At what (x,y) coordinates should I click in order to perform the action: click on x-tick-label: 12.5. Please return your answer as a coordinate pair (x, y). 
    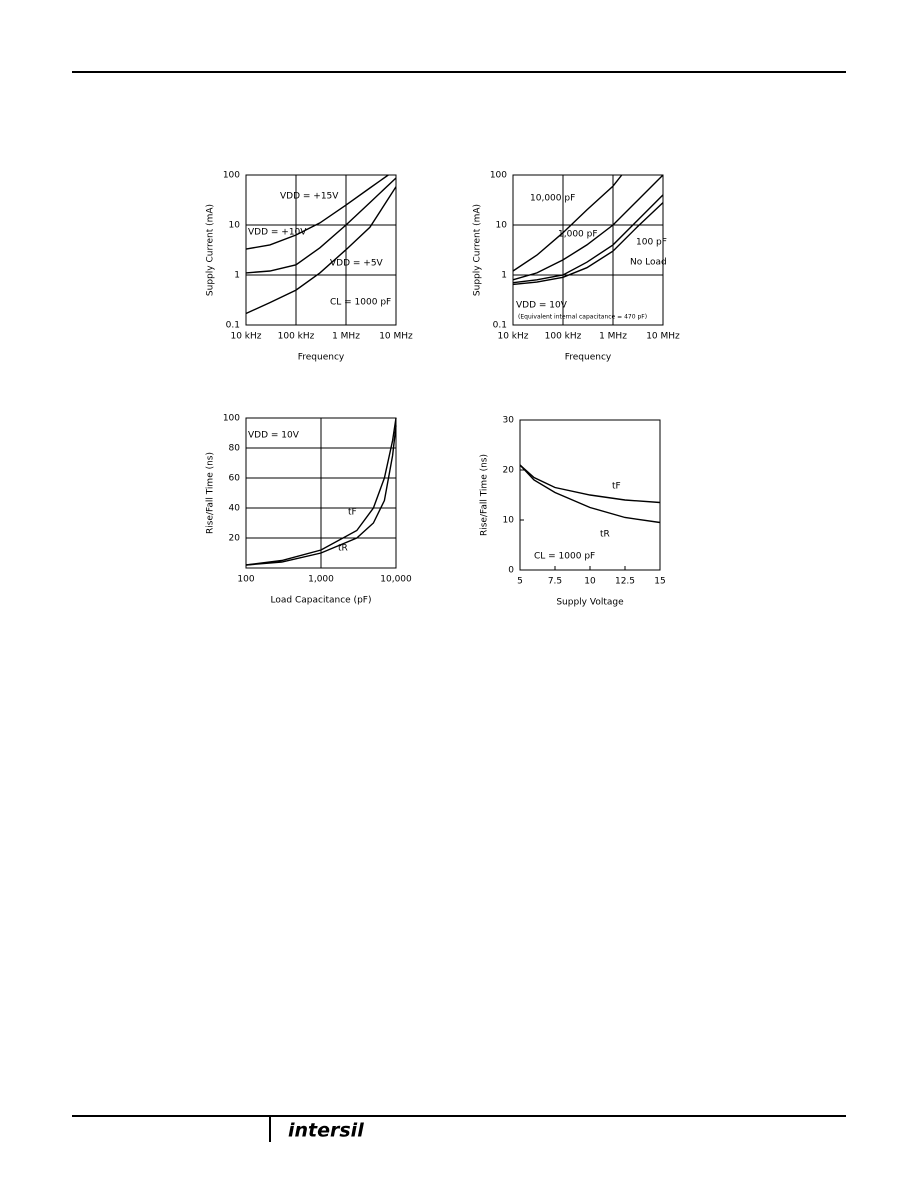
    Looking at the image, I should click on (625, 582).